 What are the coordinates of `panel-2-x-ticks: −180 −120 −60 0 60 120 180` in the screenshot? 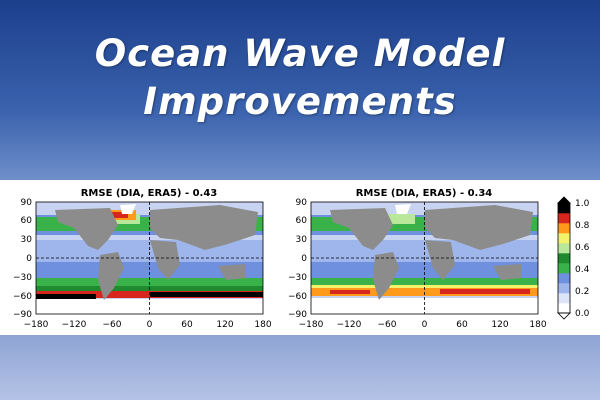 It's located at (423, 325).